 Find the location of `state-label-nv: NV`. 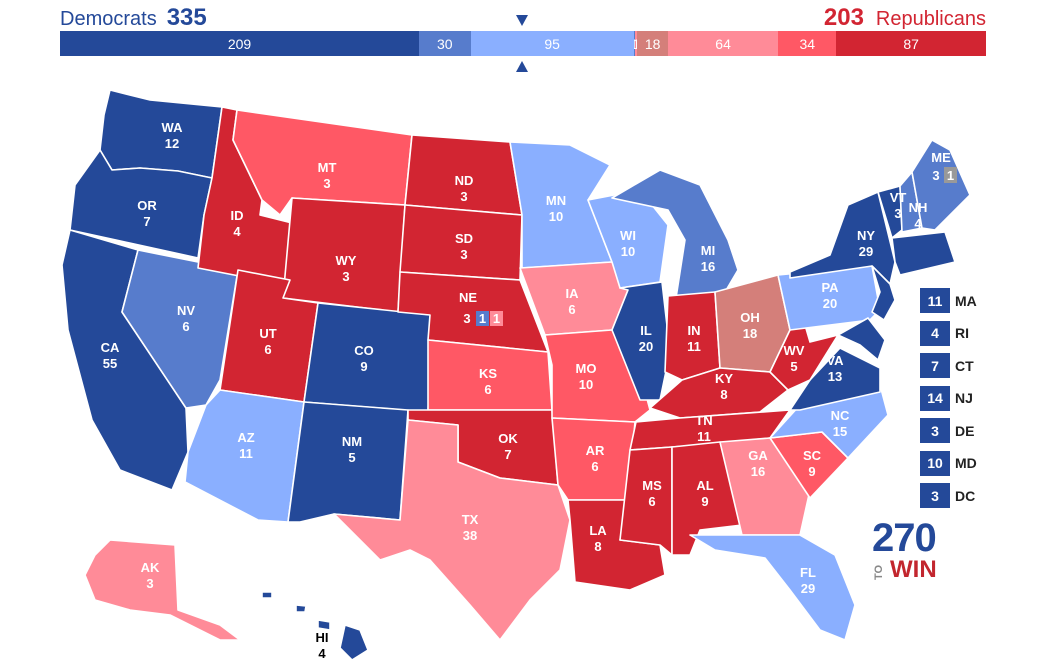

state-label-nv: NV is located at coordinates (186, 310).